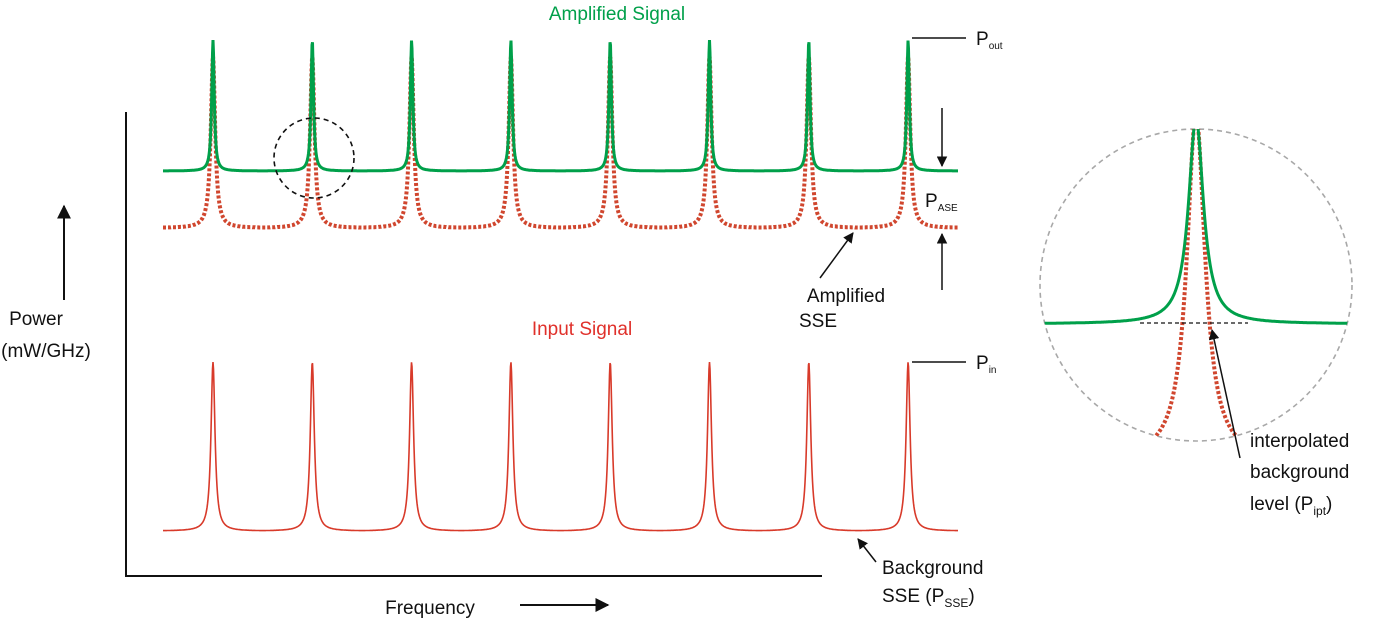 This screenshot has height=625, width=1396. I want to click on background-sse-annotation: Background SSE (PSSE), so click(920, 574).